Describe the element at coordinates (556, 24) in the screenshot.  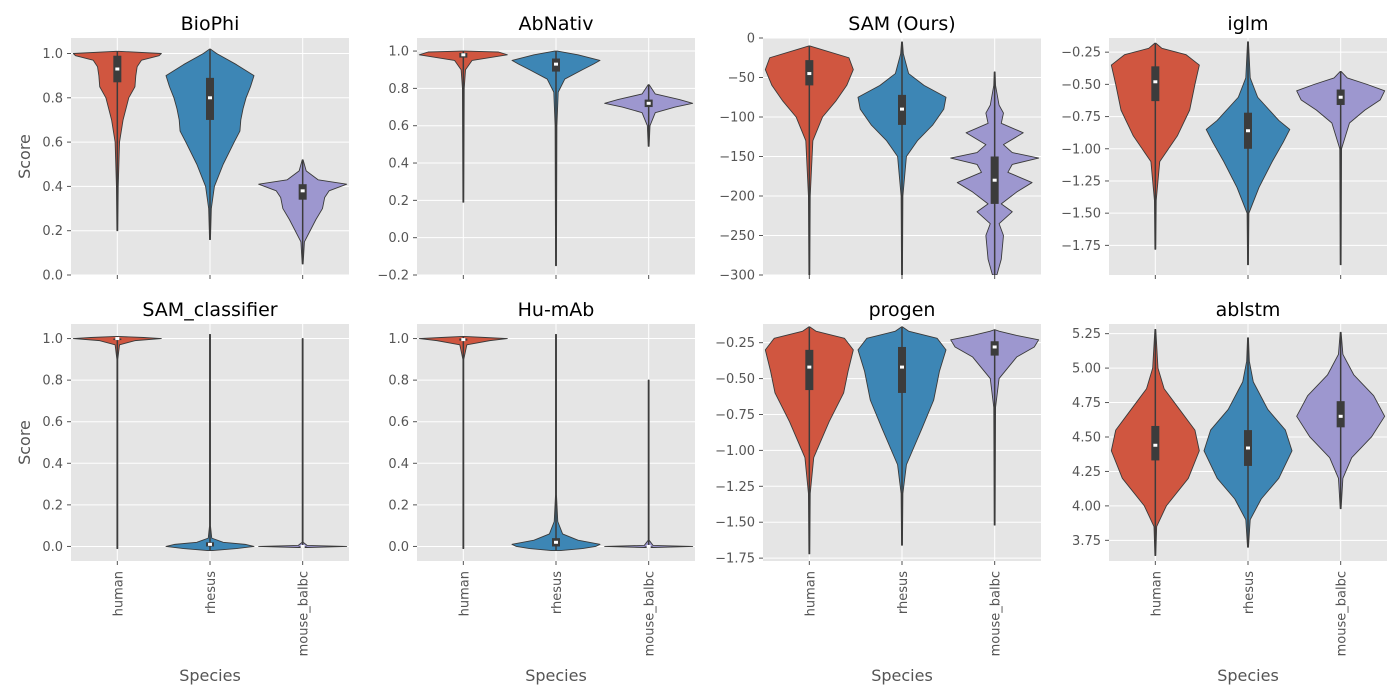
I see `chart-title: AbNativ` at that location.